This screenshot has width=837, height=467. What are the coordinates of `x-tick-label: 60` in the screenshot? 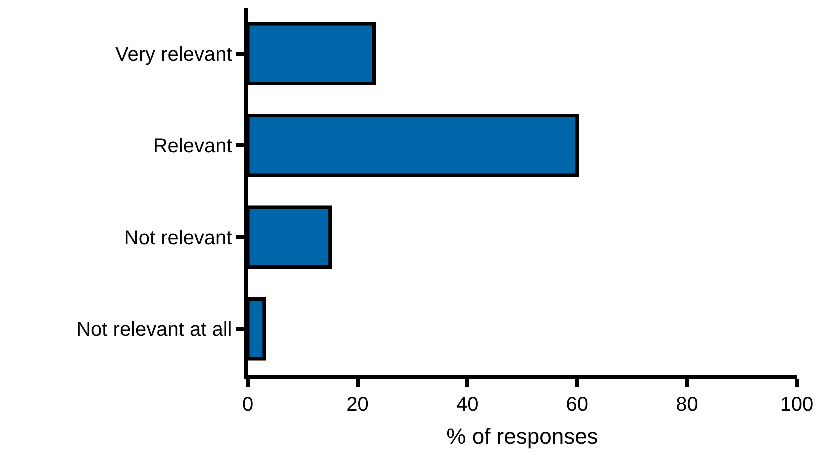 It's located at (577, 405).